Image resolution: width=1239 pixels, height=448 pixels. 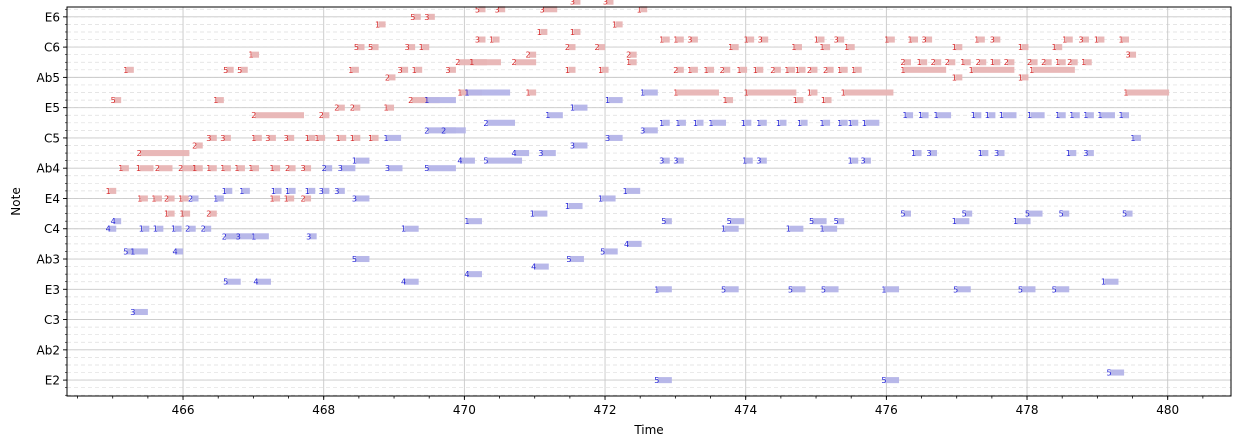 What do you see at coordinates (323, 410) in the screenshot?
I see `x-tick-label: 468` at bounding box center [323, 410].